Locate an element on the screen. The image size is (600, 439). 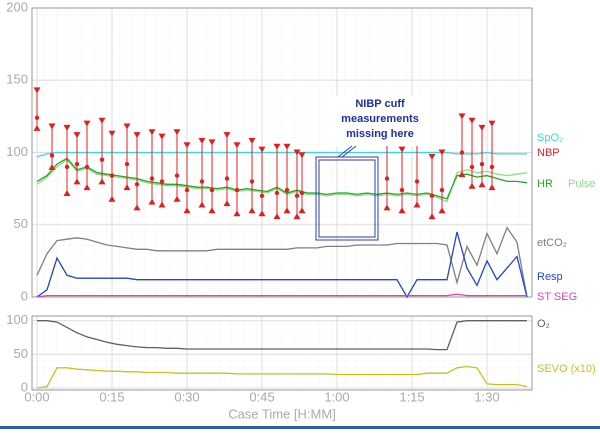
legend-label: NBP is located at coordinates (548, 153).